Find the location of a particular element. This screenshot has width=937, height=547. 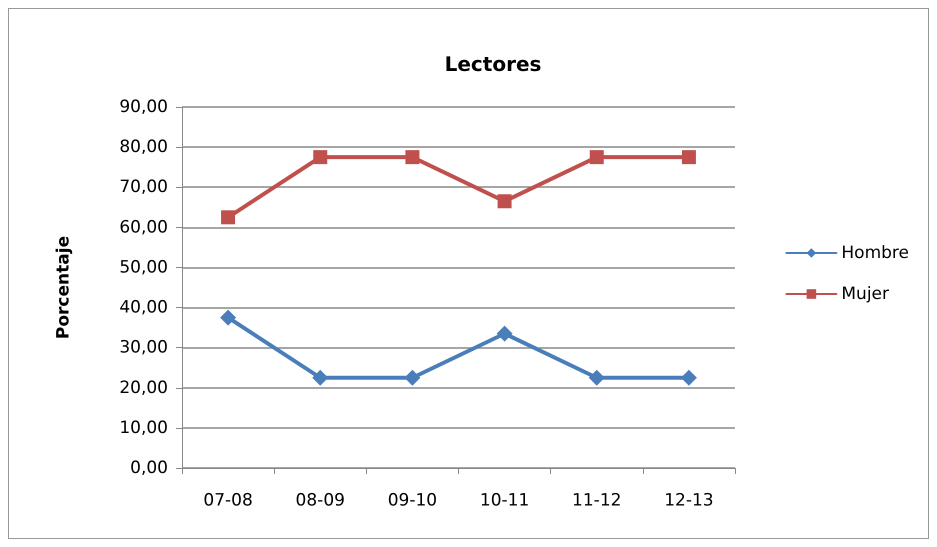

y-tick-label: 90,00 is located at coordinates (143, 107).